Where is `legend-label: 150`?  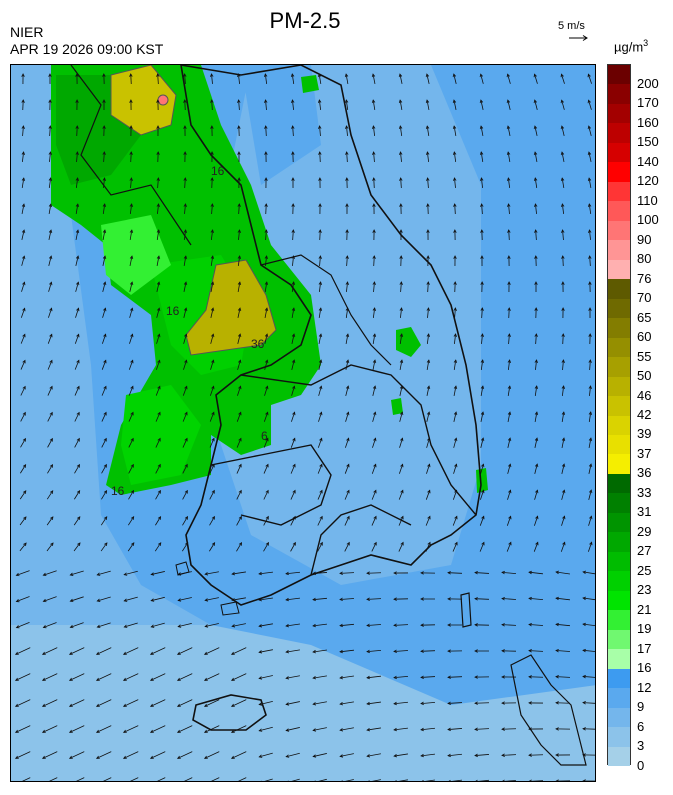 legend-label: 150 is located at coordinates (648, 142).